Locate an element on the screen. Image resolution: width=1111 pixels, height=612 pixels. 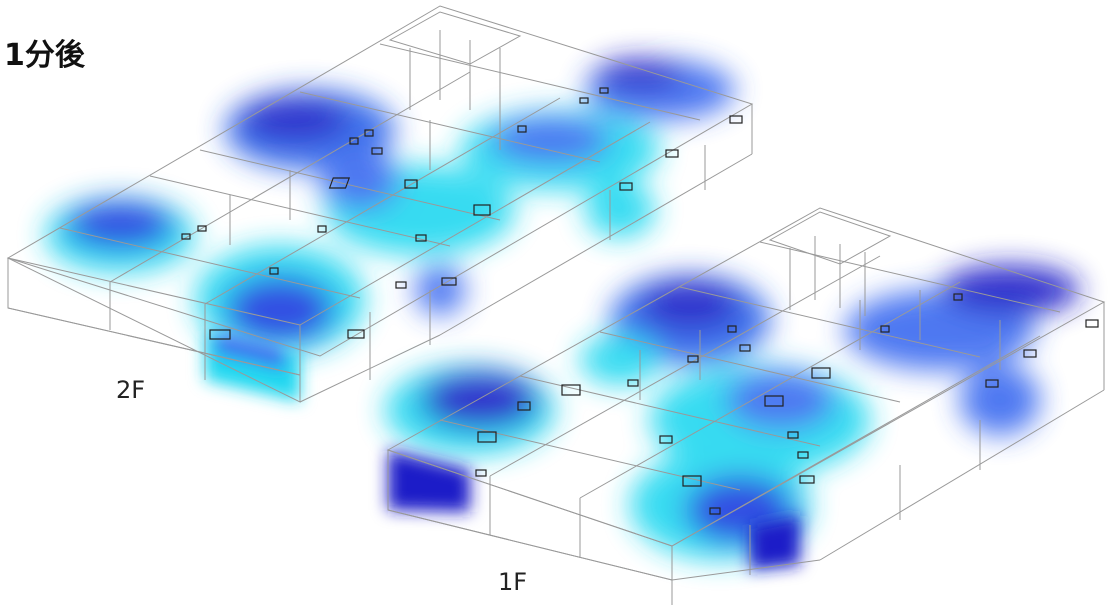
floor-1f-front-face is located at coordinates (594, 510).